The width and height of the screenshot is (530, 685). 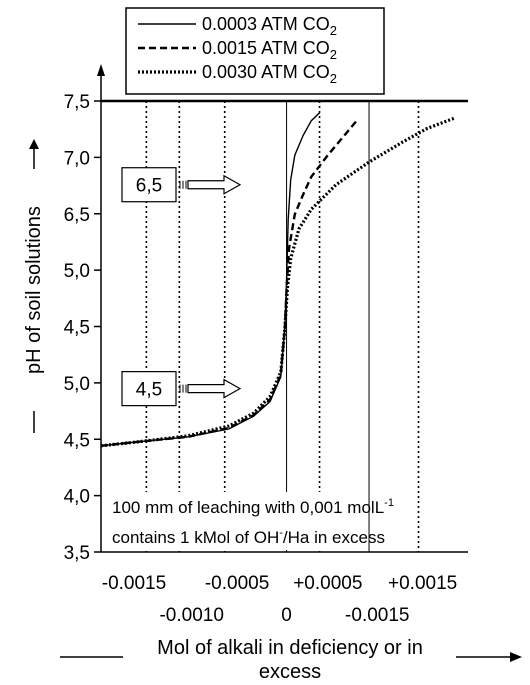 I want to click on callout-label-1: 4,5, so click(x=149, y=390).